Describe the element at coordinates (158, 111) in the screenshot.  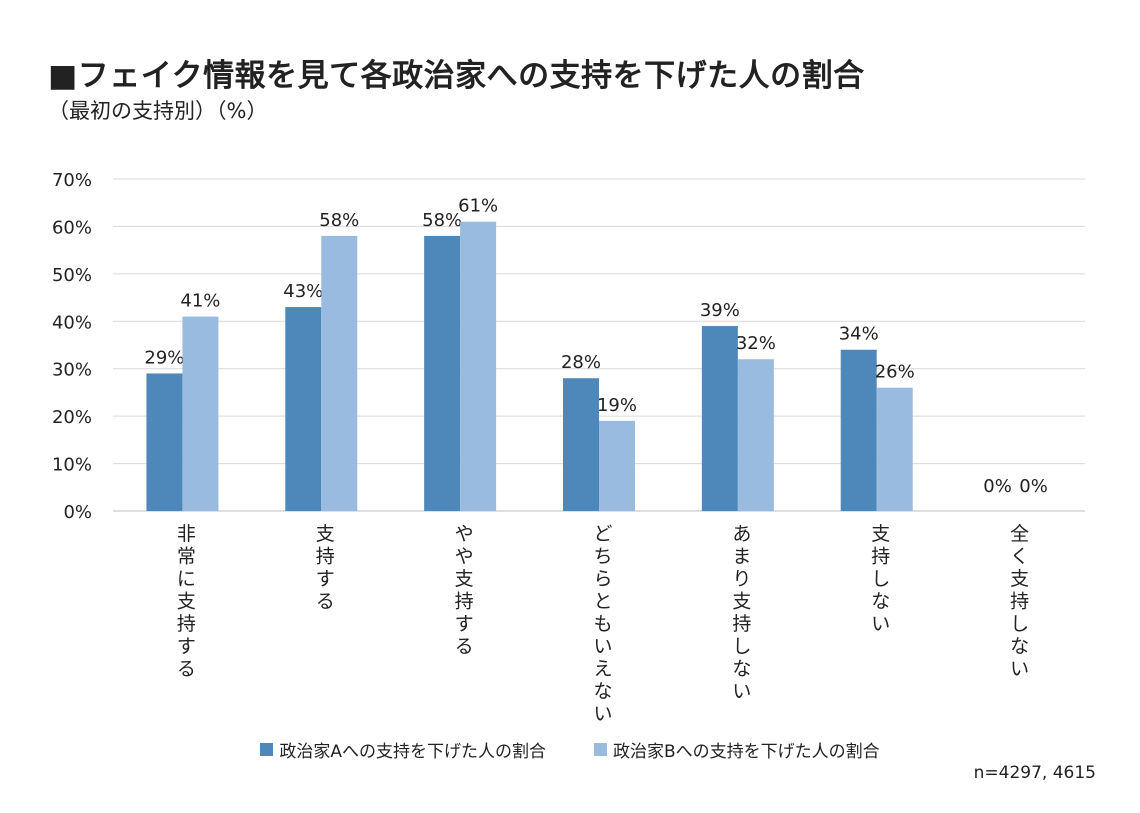
I see `chart-subtitle: （最初の支持別）（%）` at that location.